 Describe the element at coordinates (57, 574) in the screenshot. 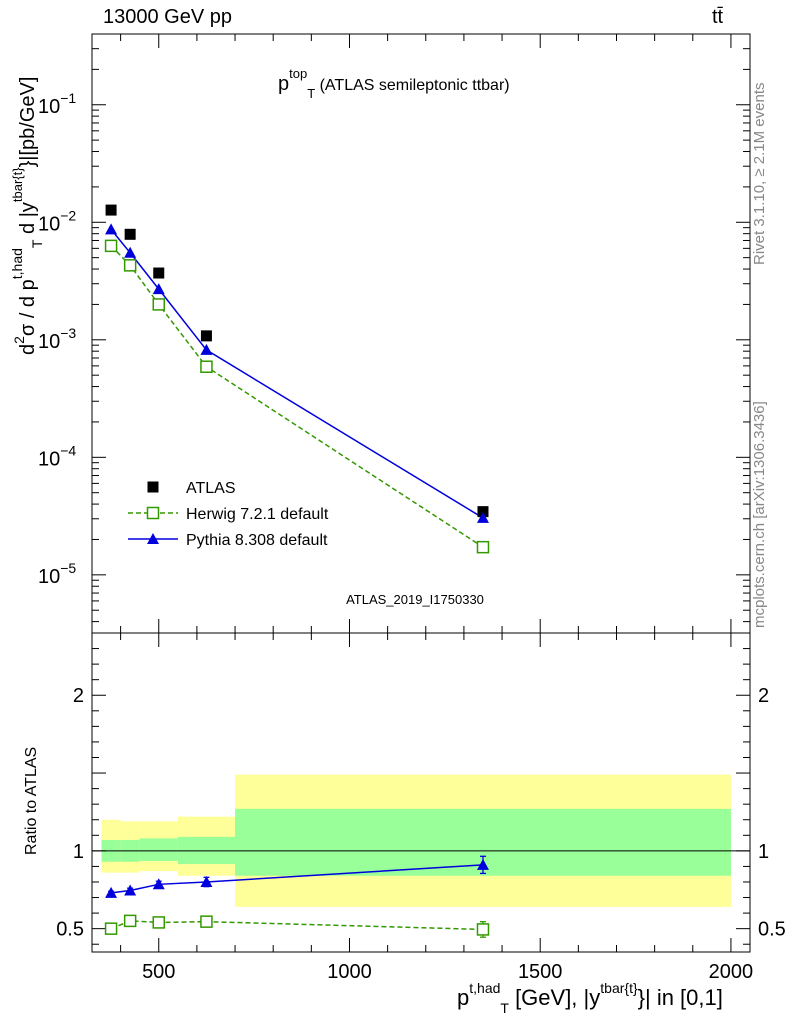

I see `y-tick-label: 10⁻⁵` at that location.